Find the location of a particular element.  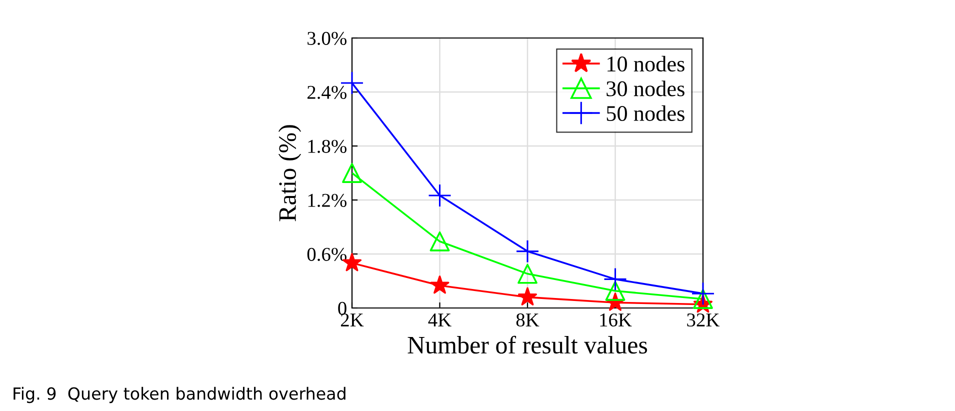

x-axis-title: Number of result values is located at coordinates (528, 345).